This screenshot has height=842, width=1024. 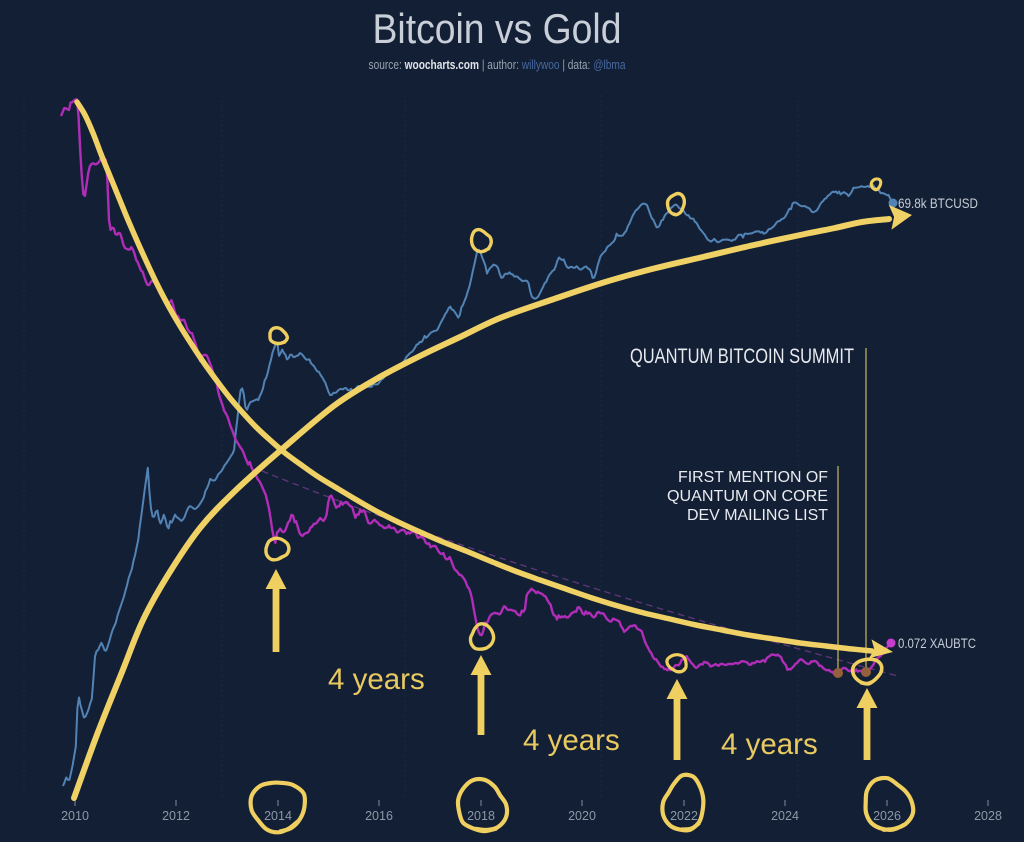 What do you see at coordinates (757, 515) in the screenshot?
I see `svg-text: DEV MAILING LIST` at bounding box center [757, 515].